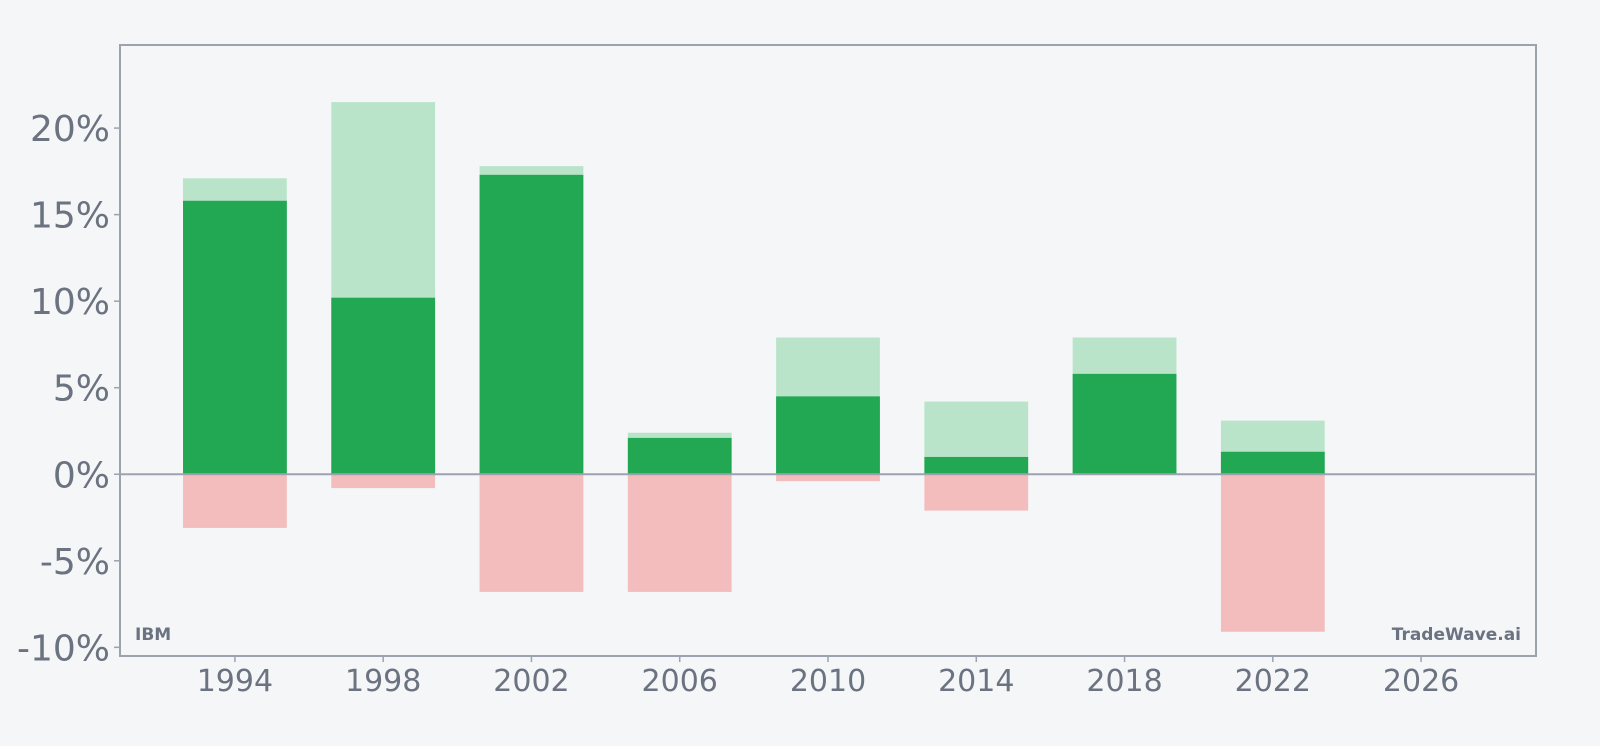 The height and width of the screenshot is (746, 1600). Describe the element at coordinates (1272, 553) in the screenshot. I see `bar-red-2022` at that location.